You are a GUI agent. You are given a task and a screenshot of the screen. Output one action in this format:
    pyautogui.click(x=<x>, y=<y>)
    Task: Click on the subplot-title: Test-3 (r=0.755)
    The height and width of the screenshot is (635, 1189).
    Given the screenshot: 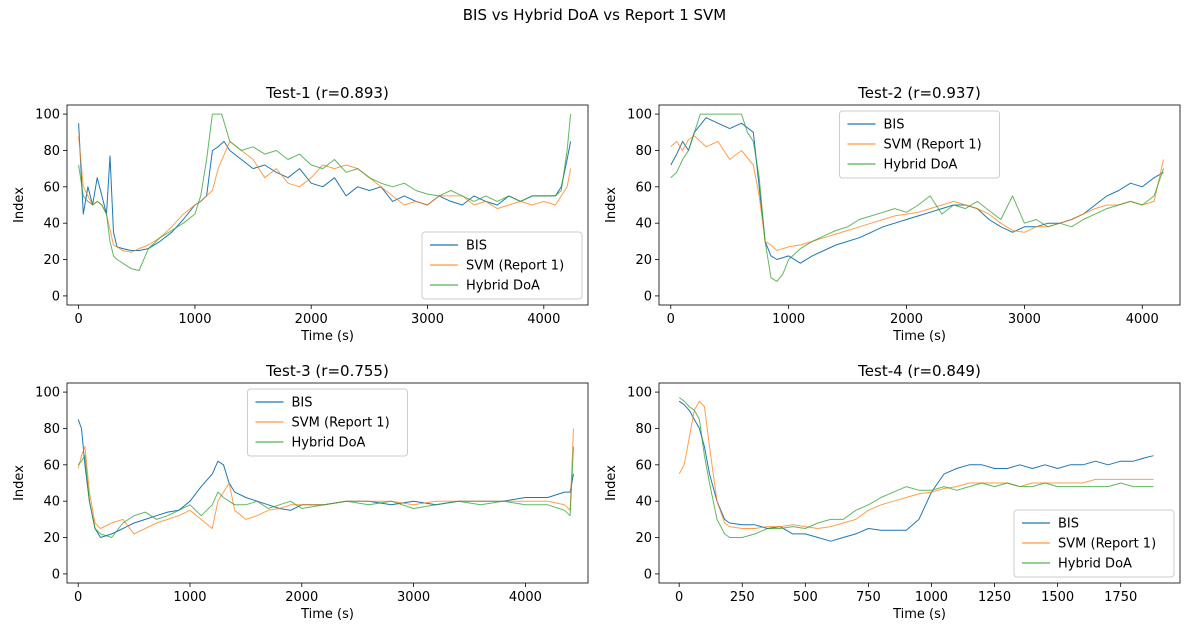 What is the action you would take?
    pyautogui.click(x=327, y=371)
    